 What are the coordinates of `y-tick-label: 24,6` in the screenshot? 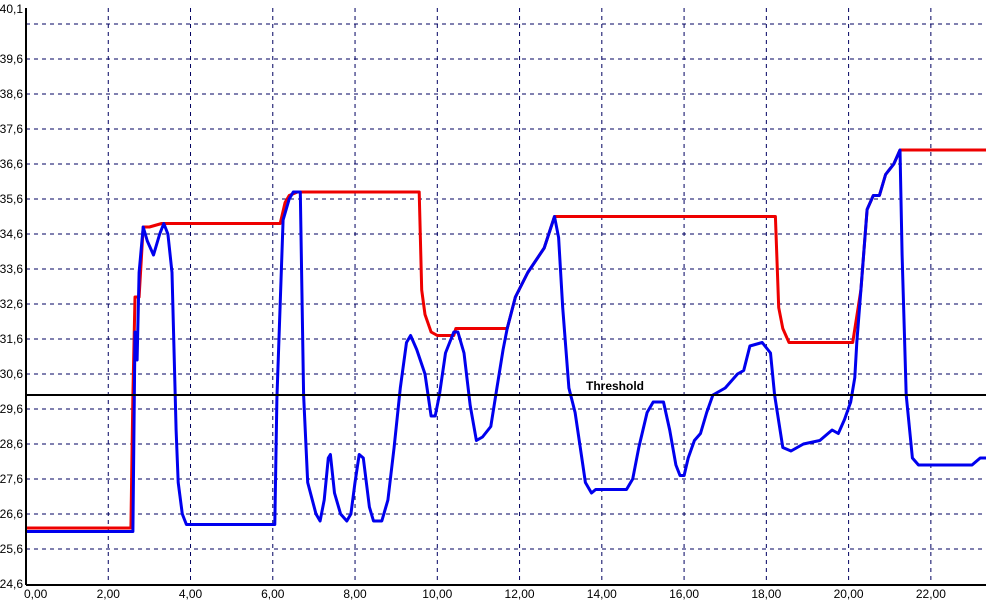 It's located at (11, 584).